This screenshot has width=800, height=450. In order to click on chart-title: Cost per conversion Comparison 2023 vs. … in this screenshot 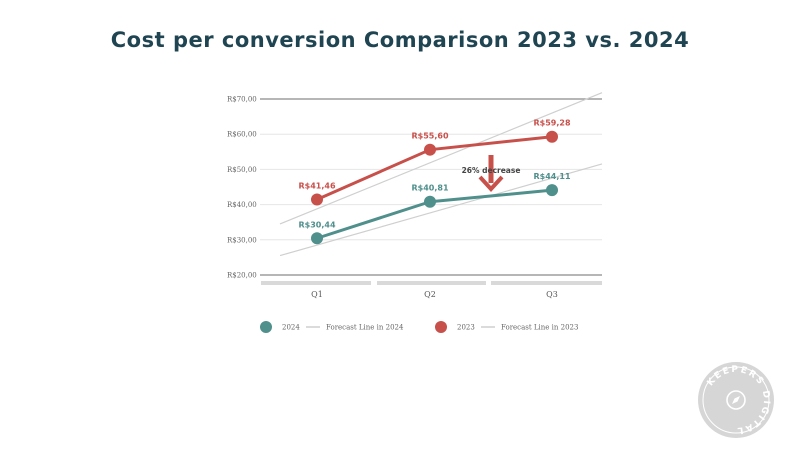, I will do `click(400, 40)`.